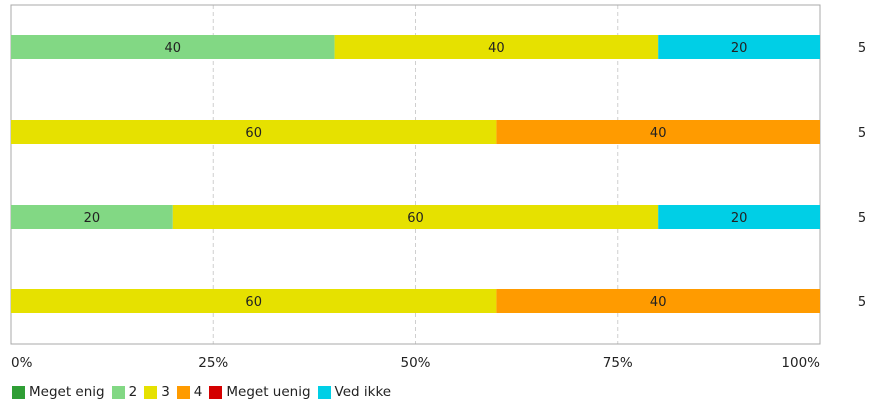 This screenshot has height=405, width=877. I want to click on legend-label: Ved ikke, so click(363, 392).